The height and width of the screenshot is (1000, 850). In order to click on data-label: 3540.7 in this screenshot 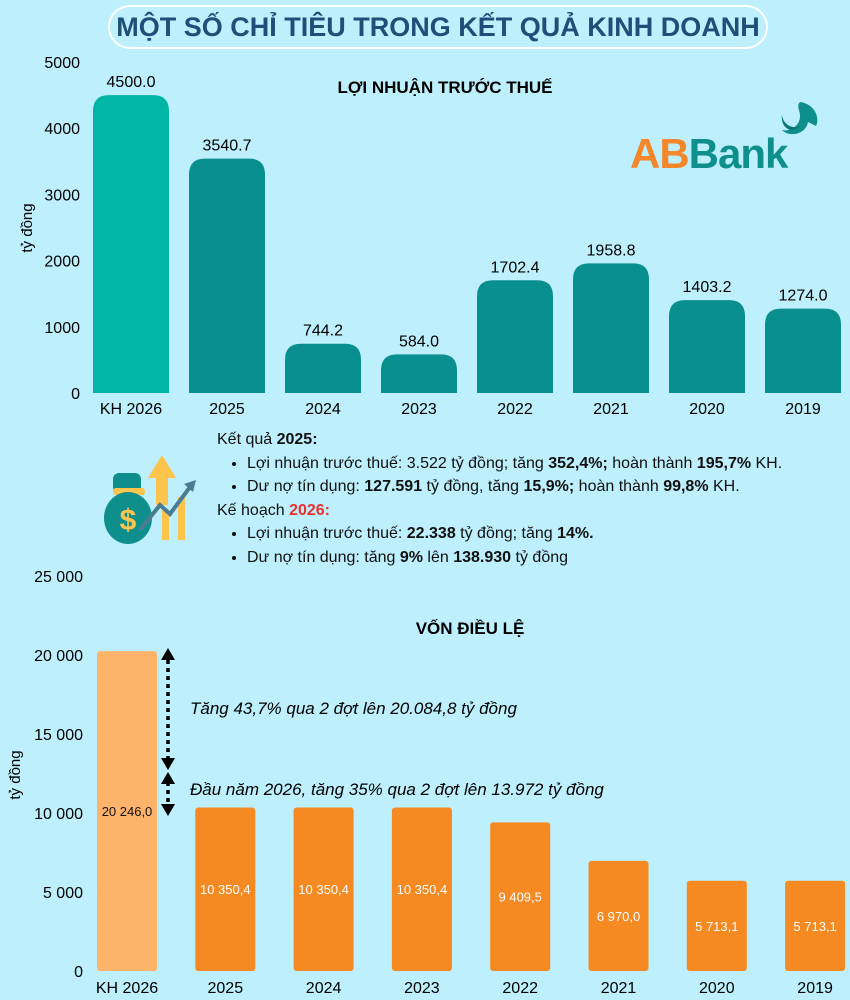, I will do `click(227, 146)`.